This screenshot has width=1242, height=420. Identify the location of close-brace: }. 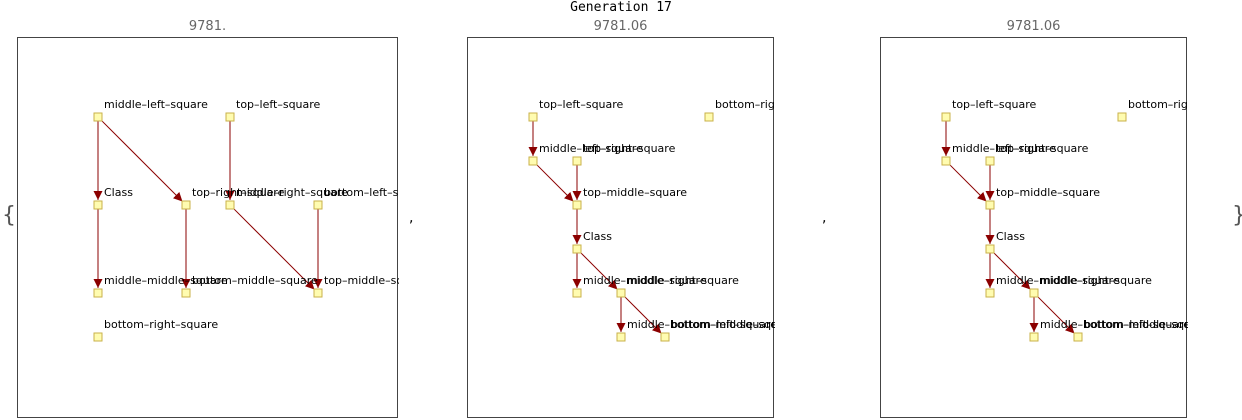
(1237, 215).